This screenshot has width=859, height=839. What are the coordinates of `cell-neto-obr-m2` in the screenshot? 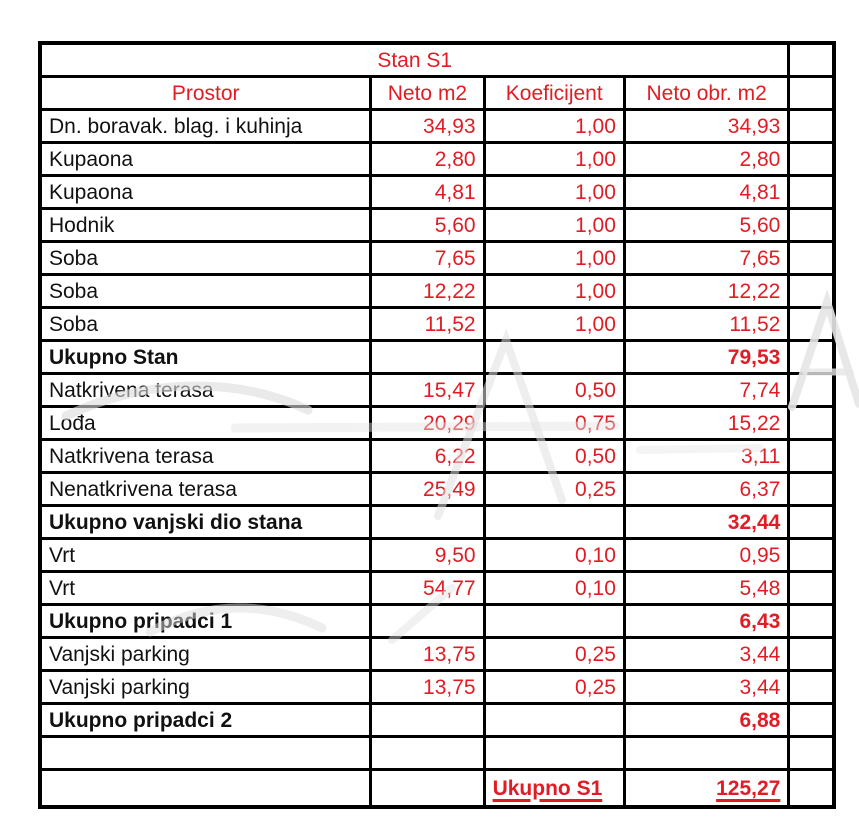 It's located at (706, 753).